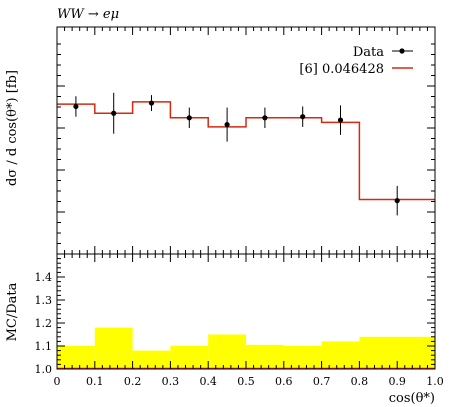 The width and height of the screenshot is (450, 407). What do you see at coordinates (44, 346) in the screenshot?
I see `ratio-y-tick-label: 1.1` at bounding box center [44, 346].